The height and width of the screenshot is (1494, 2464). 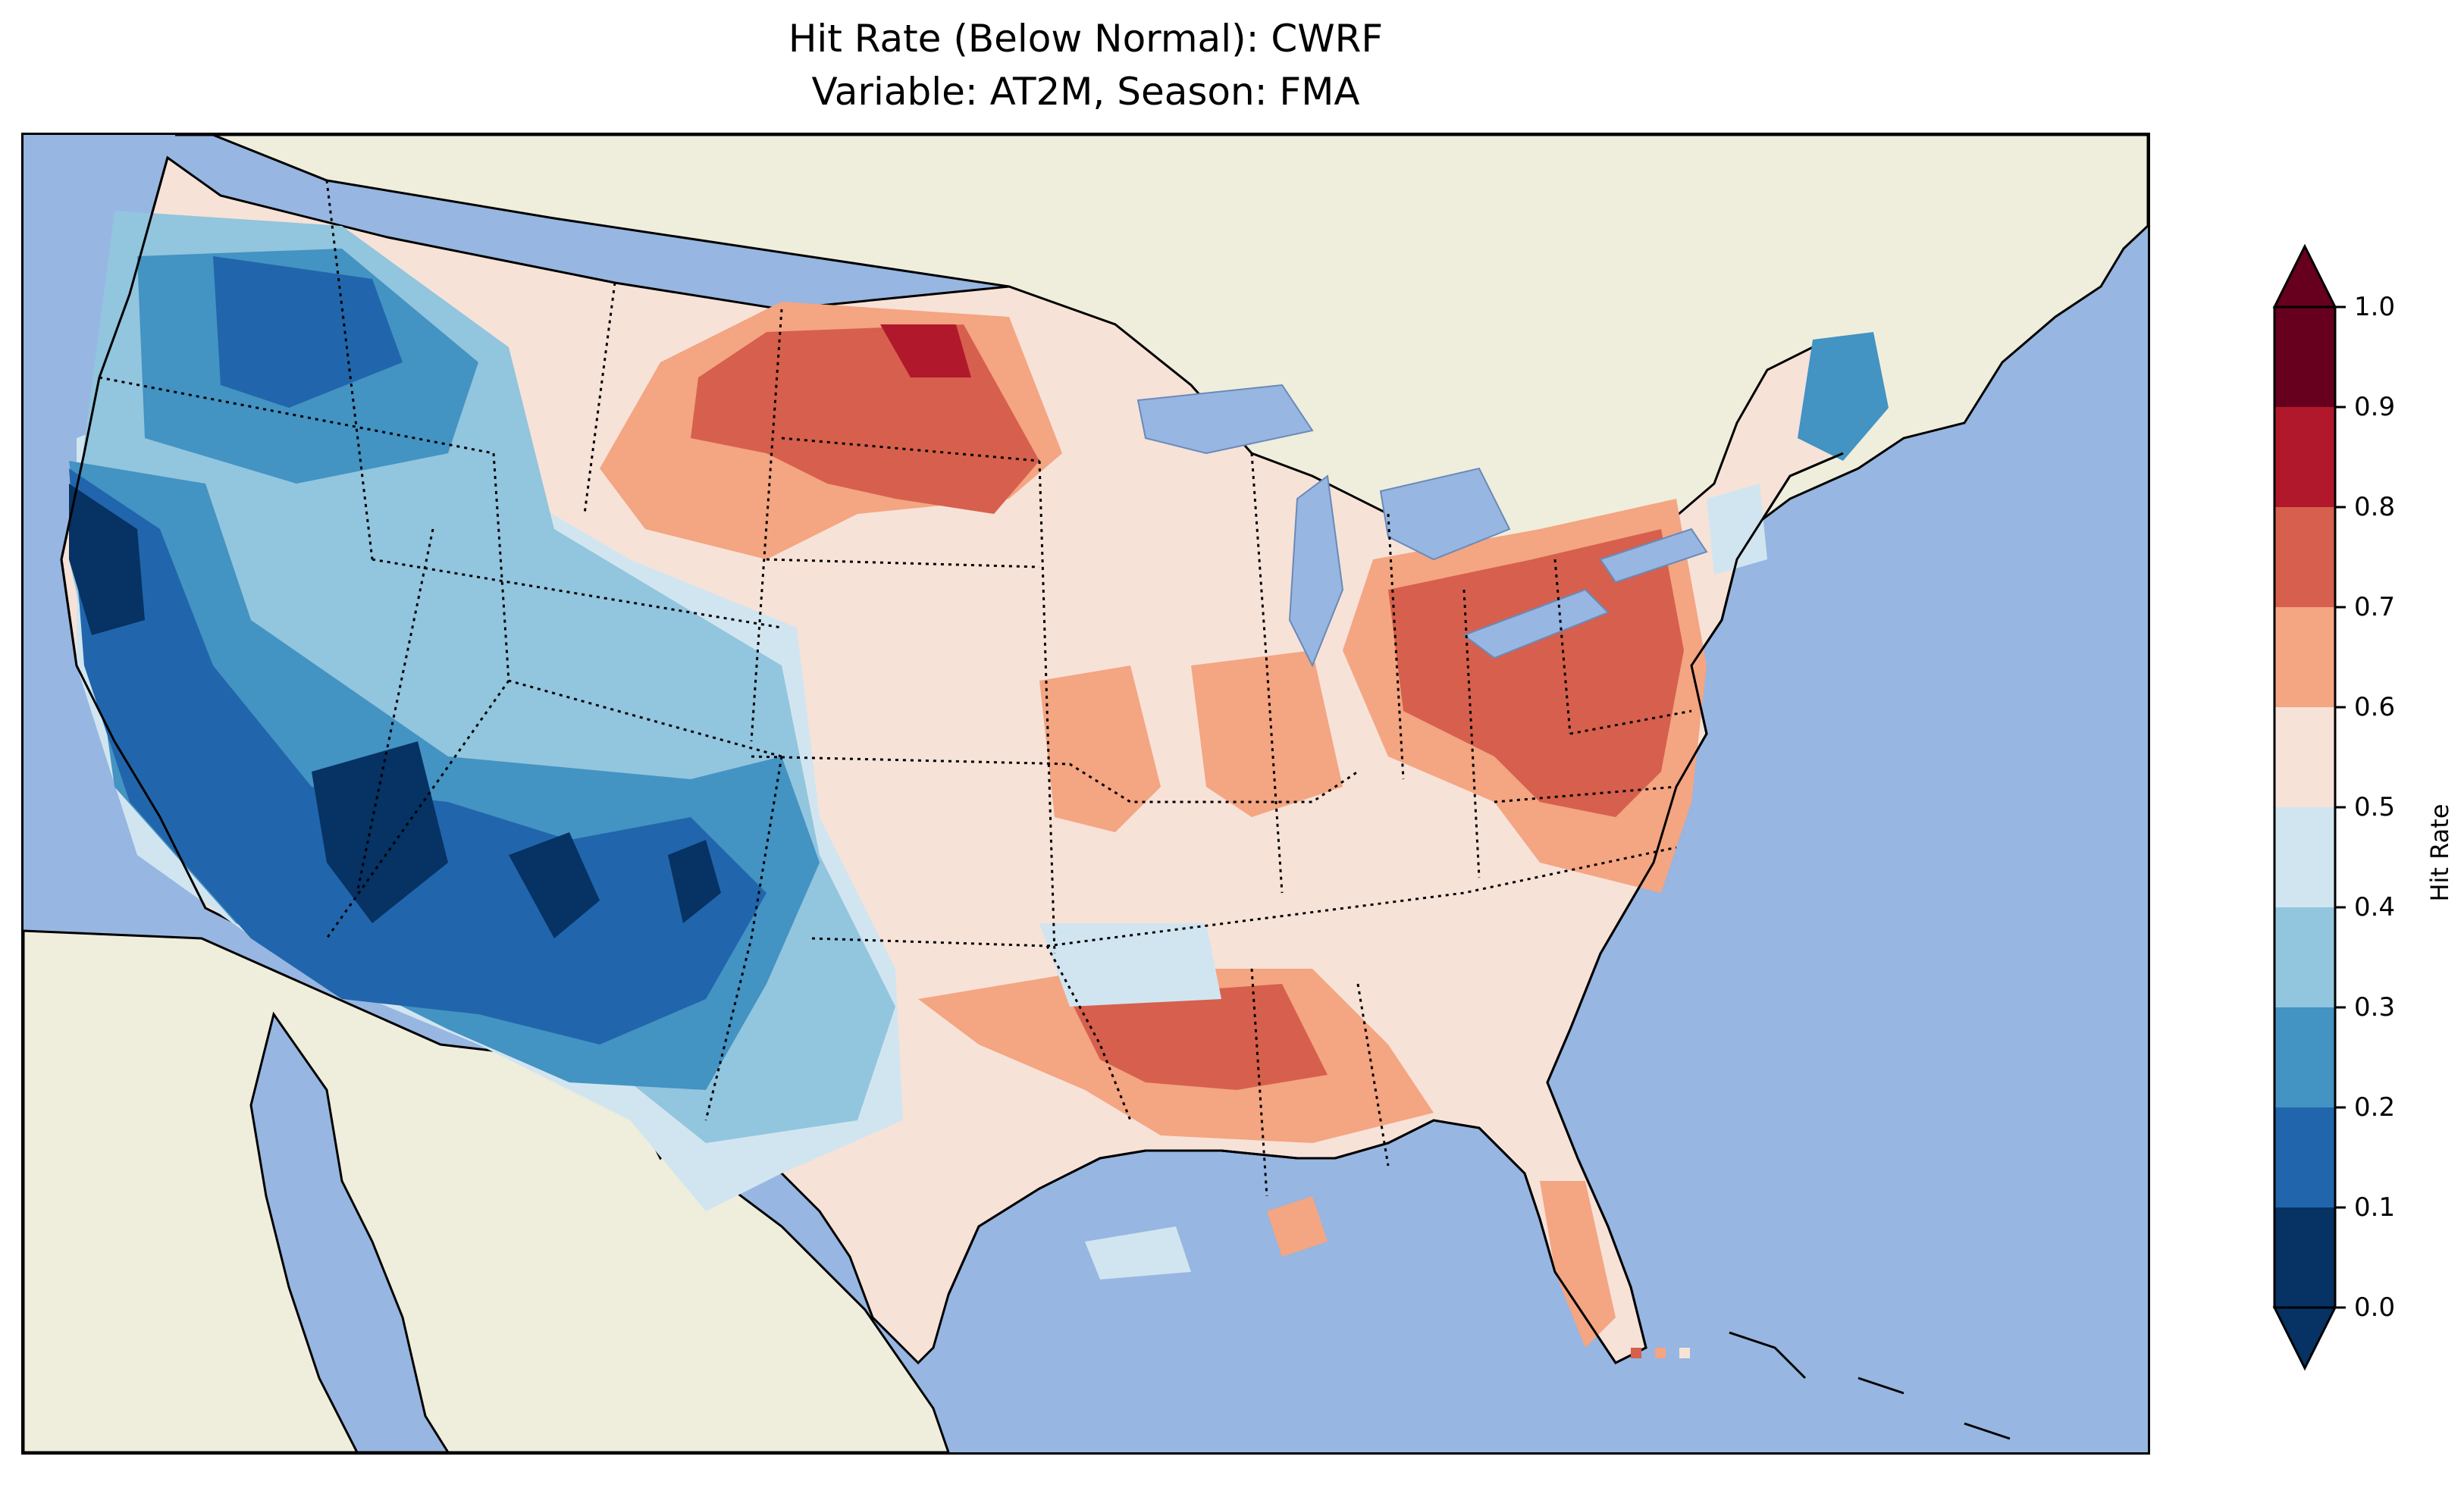 I want to click on colorbar-tick-label: 0.5, so click(x=2375, y=807).